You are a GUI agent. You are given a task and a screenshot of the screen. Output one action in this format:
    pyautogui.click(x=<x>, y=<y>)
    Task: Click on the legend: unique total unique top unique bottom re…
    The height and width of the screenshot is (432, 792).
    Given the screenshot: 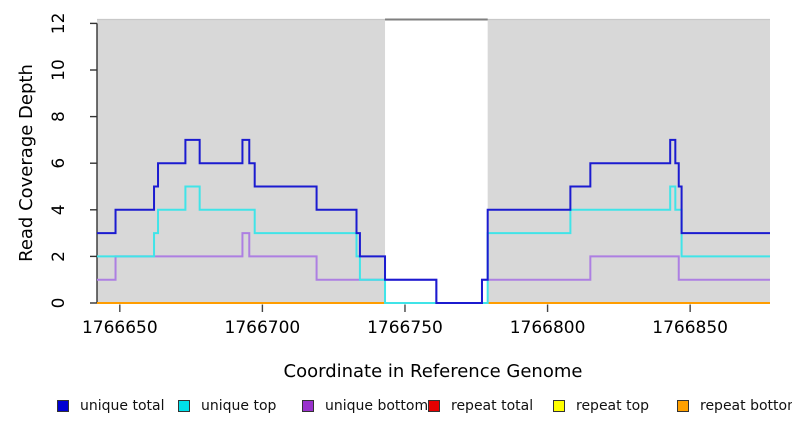 What is the action you would take?
    pyautogui.click(x=396, y=408)
    